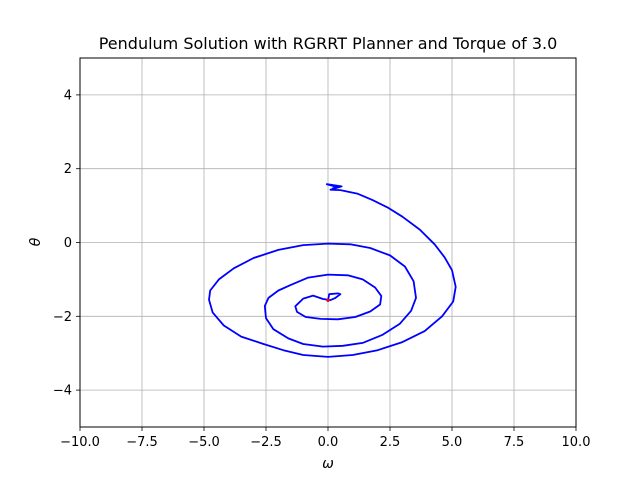 This screenshot has height=480, width=640. What do you see at coordinates (62, 317) in the screenshot?
I see `y-tick-label: −2` at bounding box center [62, 317].